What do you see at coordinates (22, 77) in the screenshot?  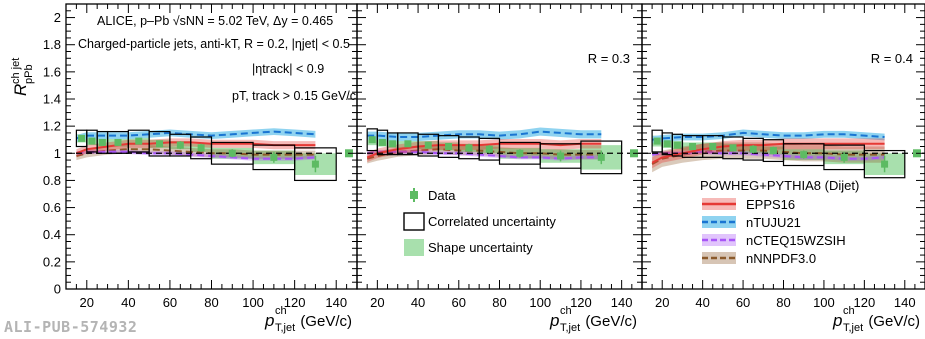 I see `y-axis-label: R ch jet pPb` at bounding box center [22, 77].